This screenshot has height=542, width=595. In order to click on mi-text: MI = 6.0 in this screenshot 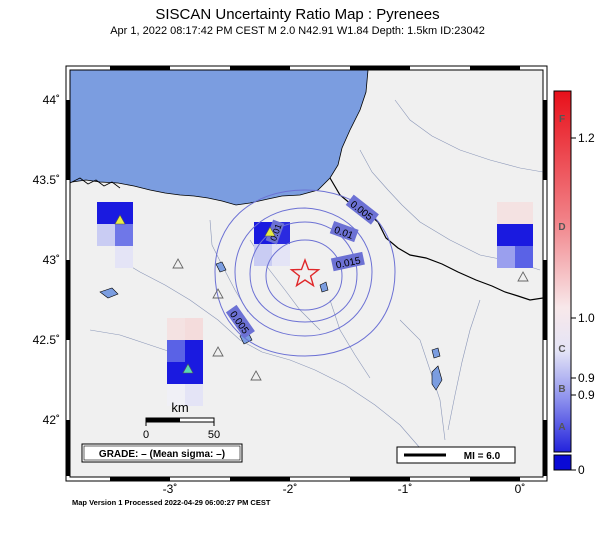, I will do `click(482, 456)`.